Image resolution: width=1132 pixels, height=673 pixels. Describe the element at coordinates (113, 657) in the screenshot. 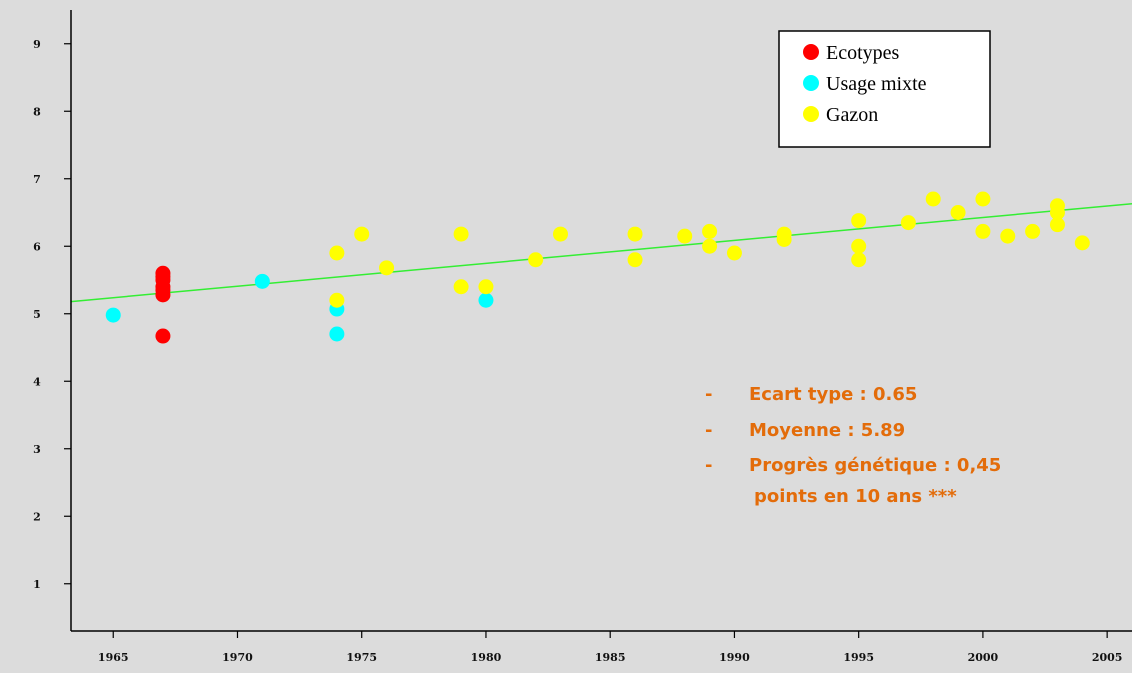

I see `x-tick-label: 1965` at that location.